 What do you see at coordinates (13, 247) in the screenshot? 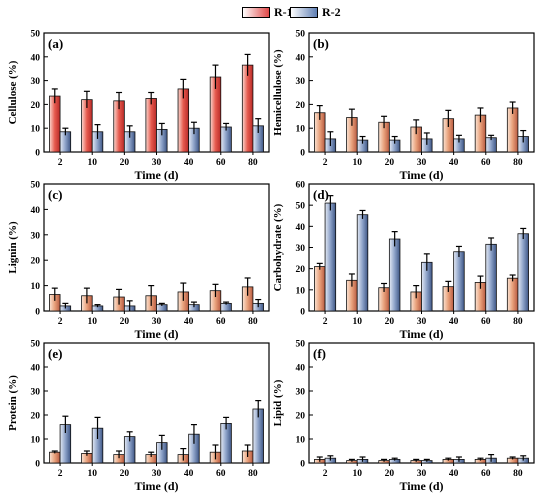
I see `panel-c-yaxis-title: Lignin (%)` at bounding box center [13, 247].